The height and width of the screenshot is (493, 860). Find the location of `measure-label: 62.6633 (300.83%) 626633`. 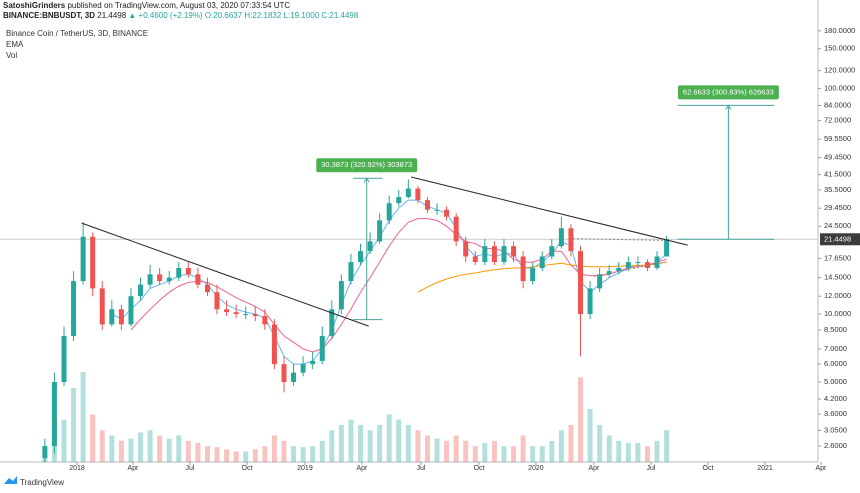

measure-label: 62.6633 (300.83%) 626633 is located at coordinates (728, 91).